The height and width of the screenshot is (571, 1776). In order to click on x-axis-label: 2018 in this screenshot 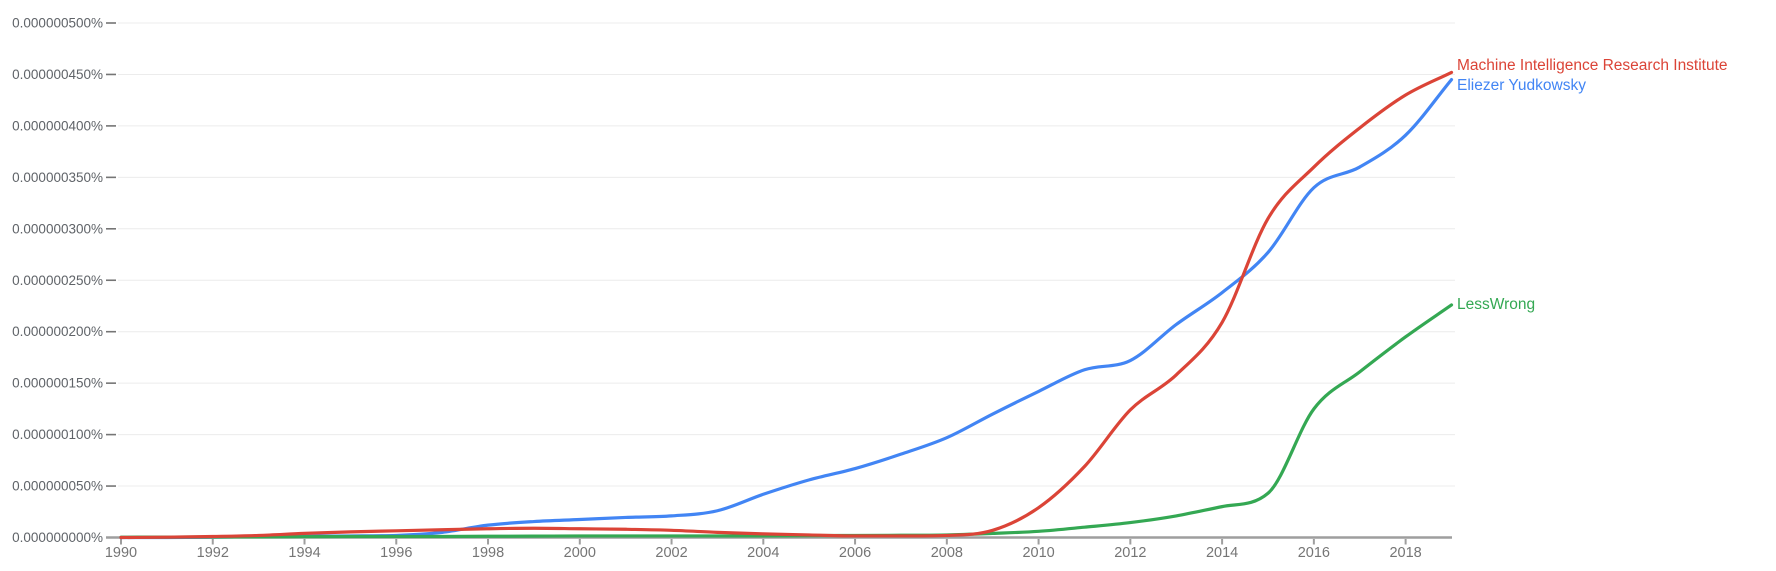, I will do `click(1405, 553)`.